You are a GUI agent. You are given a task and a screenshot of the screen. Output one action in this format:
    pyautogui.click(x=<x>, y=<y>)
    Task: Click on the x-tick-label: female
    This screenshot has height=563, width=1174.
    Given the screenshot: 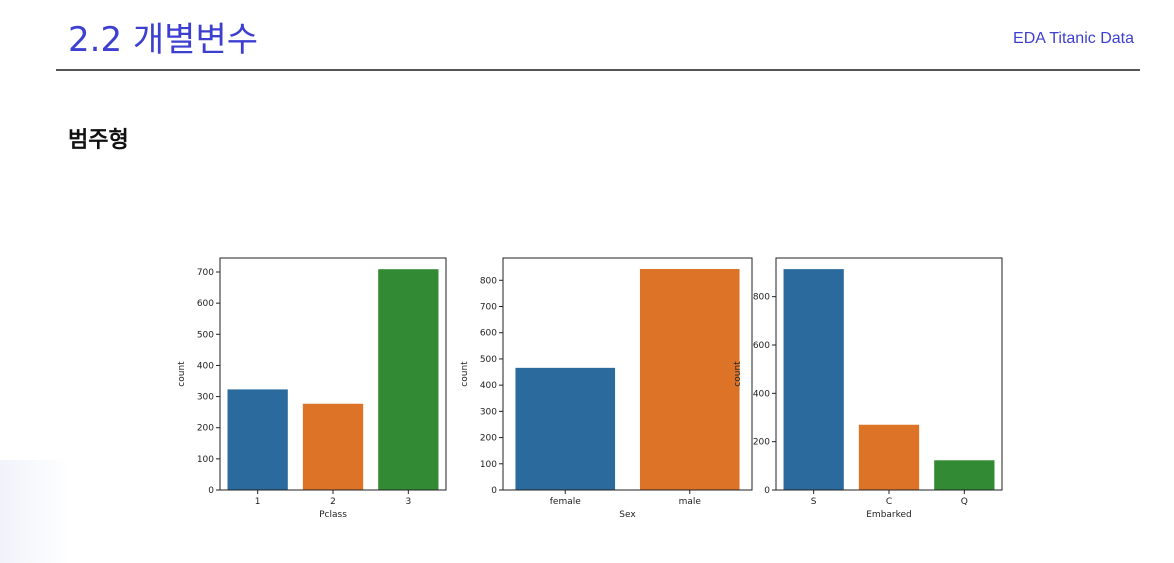 What is the action you would take?
    pyautogui.click(x=565, y=502)
    